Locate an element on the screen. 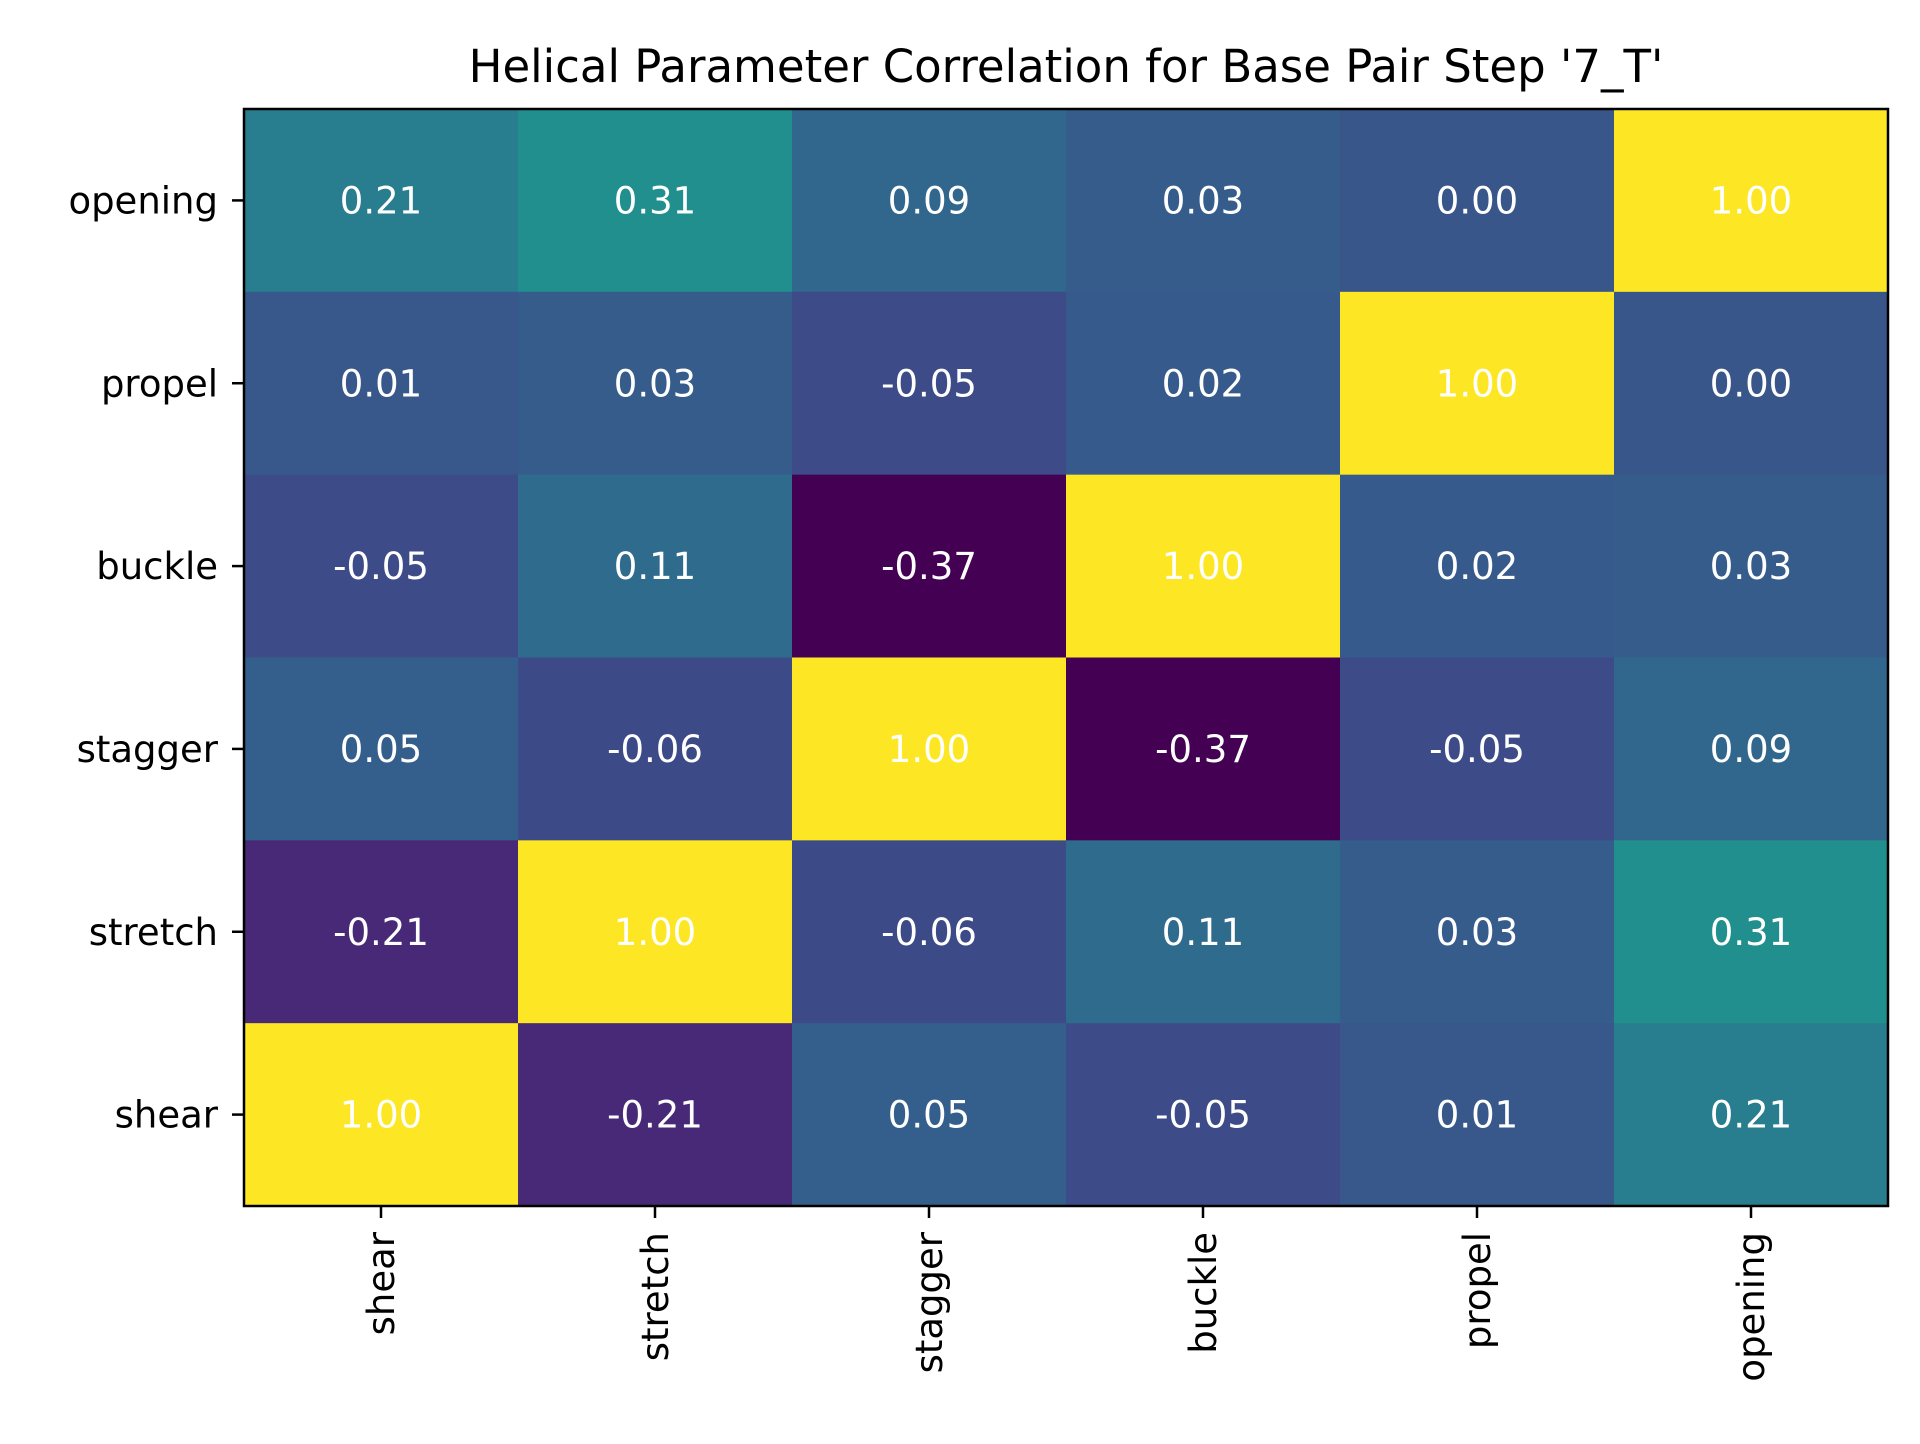  x-tick-label: stretch is located at coordinates (655, 1296).